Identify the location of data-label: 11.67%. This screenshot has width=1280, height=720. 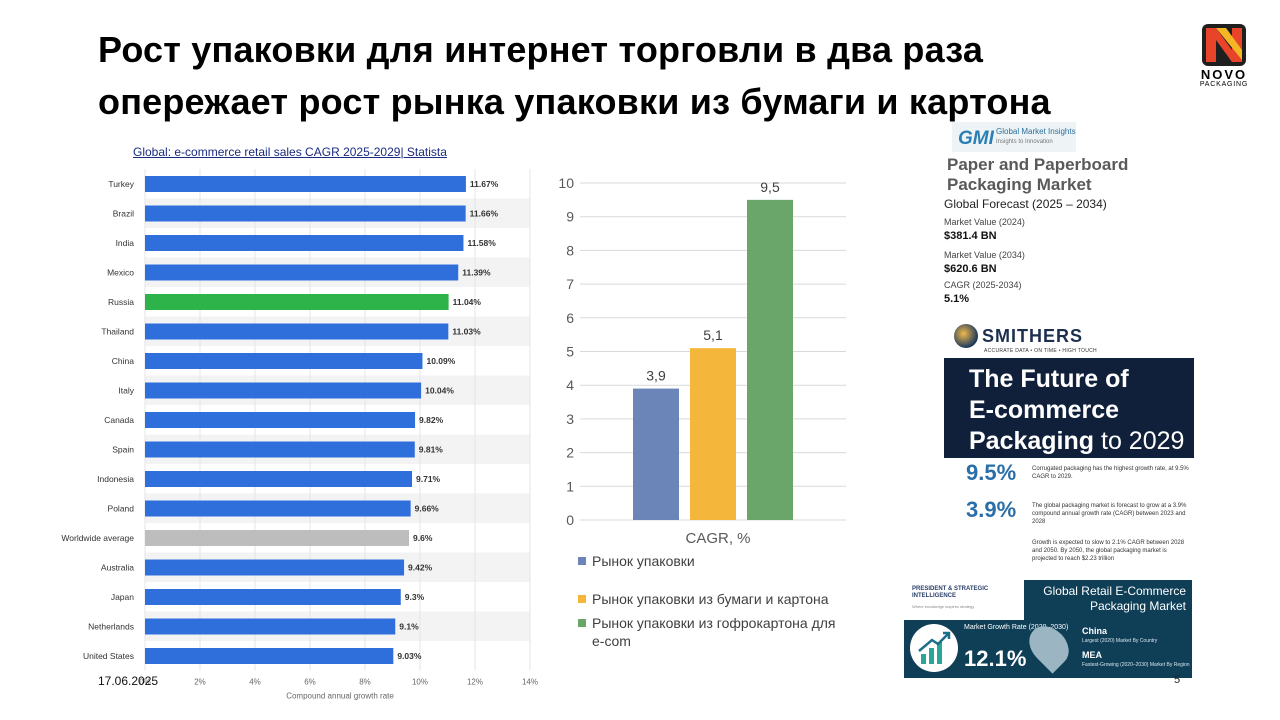
(484, 184).